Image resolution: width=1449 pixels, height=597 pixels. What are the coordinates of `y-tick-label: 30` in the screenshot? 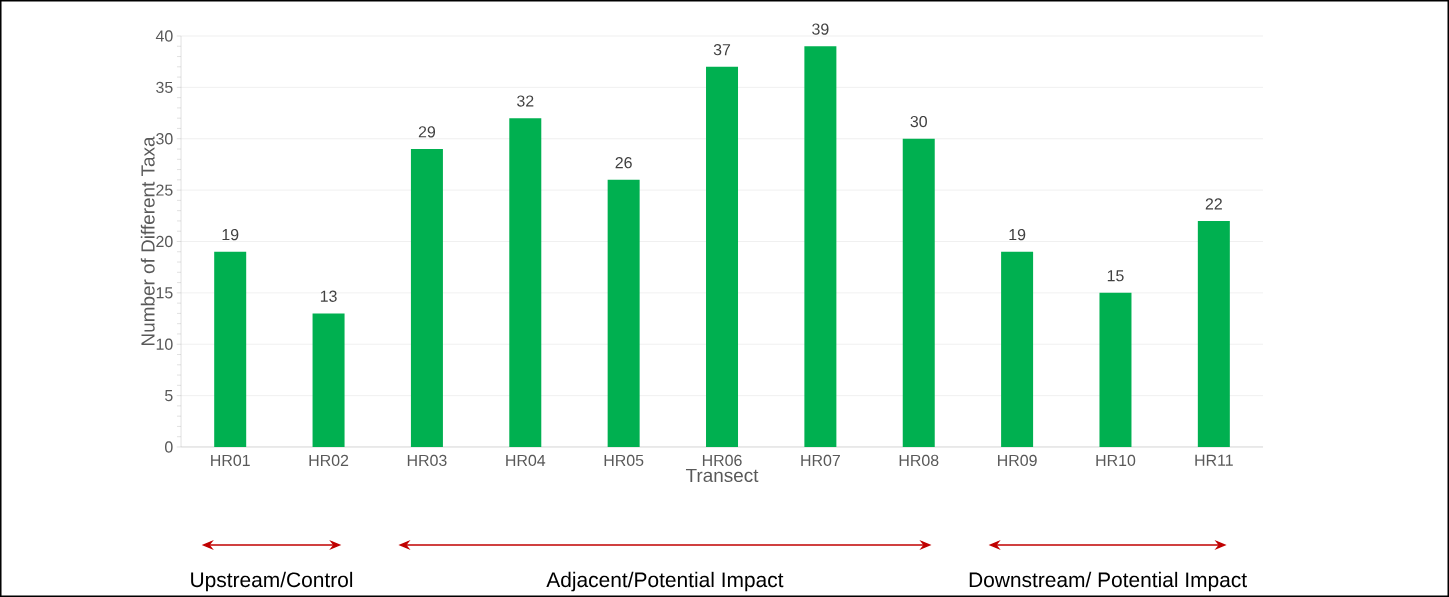 It's located at (164, 139).